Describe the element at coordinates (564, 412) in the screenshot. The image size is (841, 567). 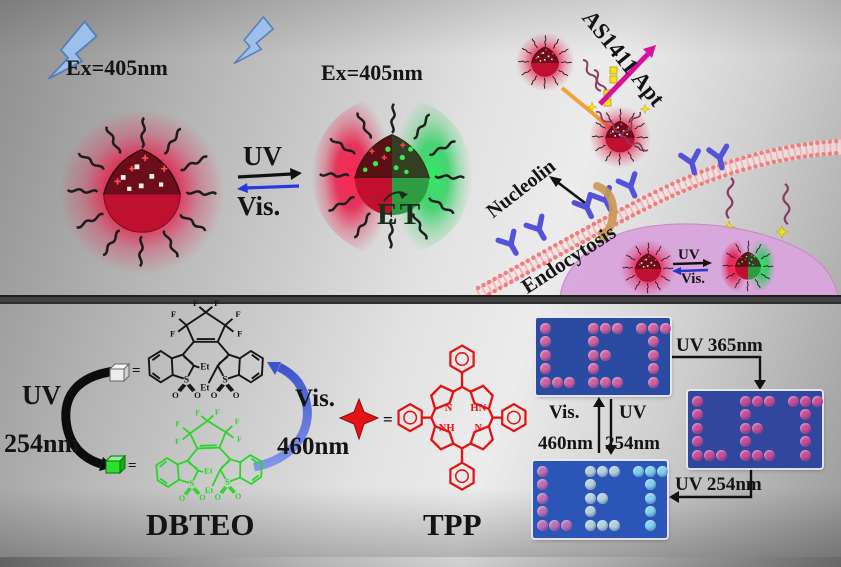
I see `cycle-vis-label: Vis.` at that location.